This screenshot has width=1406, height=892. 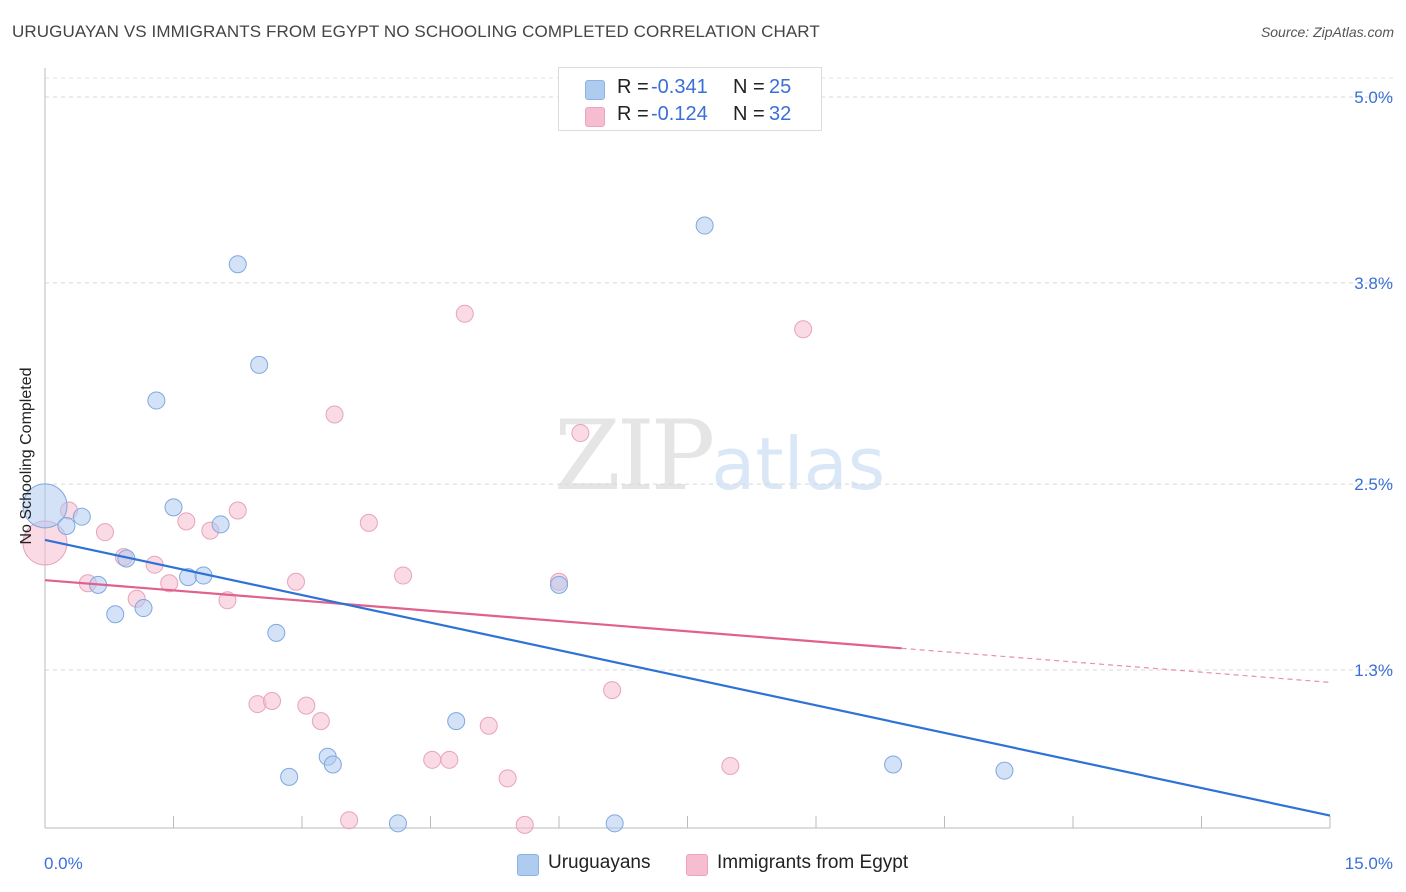 I want to click on legend-row-uruguayans: R = -0.341 N = 25, so click(x=690, y=90).